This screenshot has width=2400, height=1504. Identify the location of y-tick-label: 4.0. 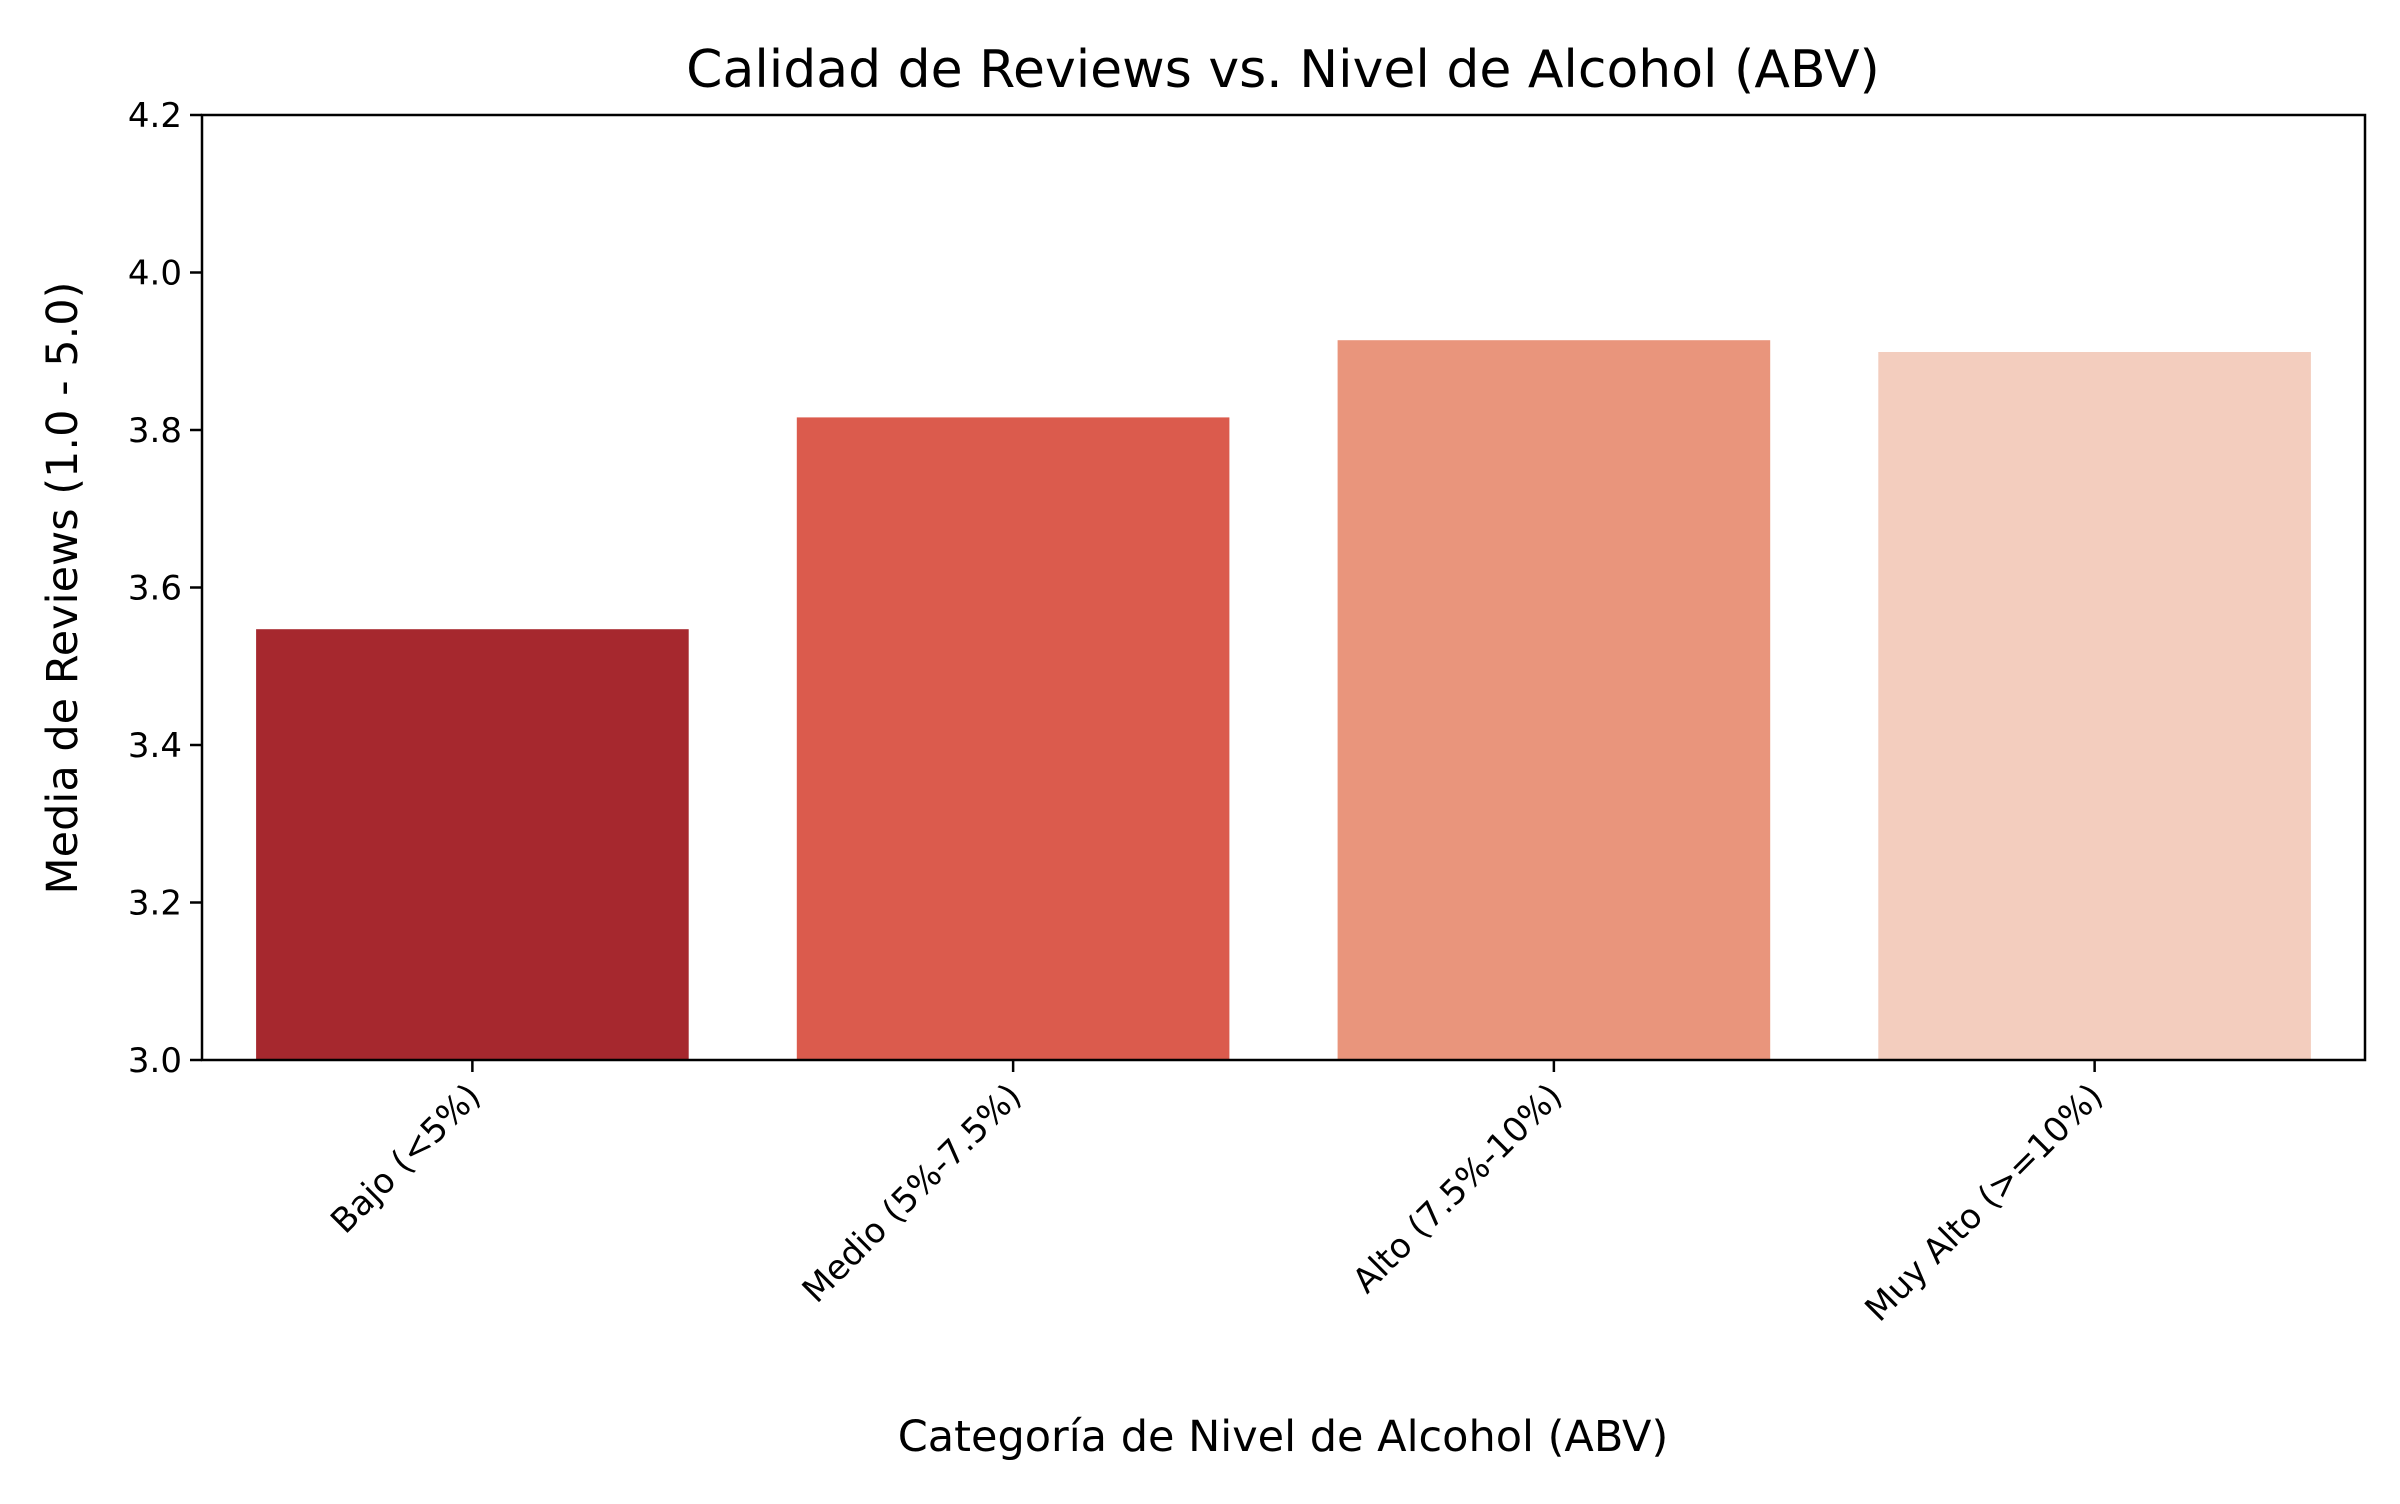
(155, 274).